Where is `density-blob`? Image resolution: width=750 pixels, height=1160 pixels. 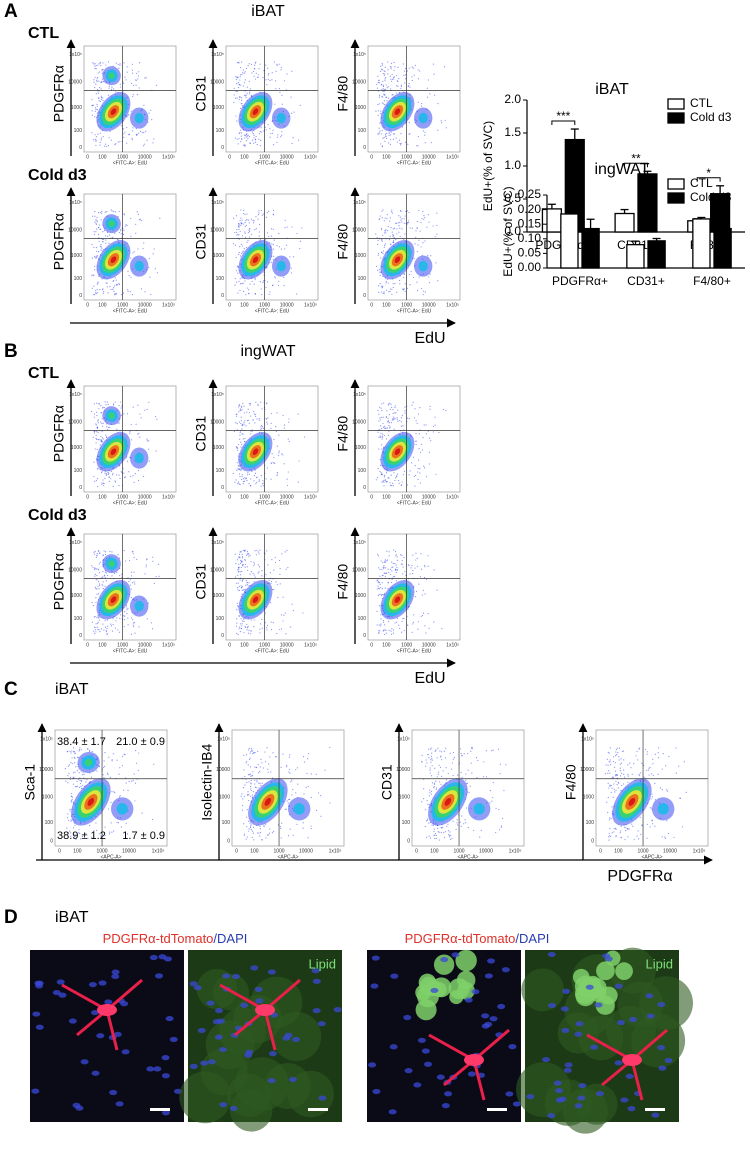
density-blob is located at coordinates (139, 458).